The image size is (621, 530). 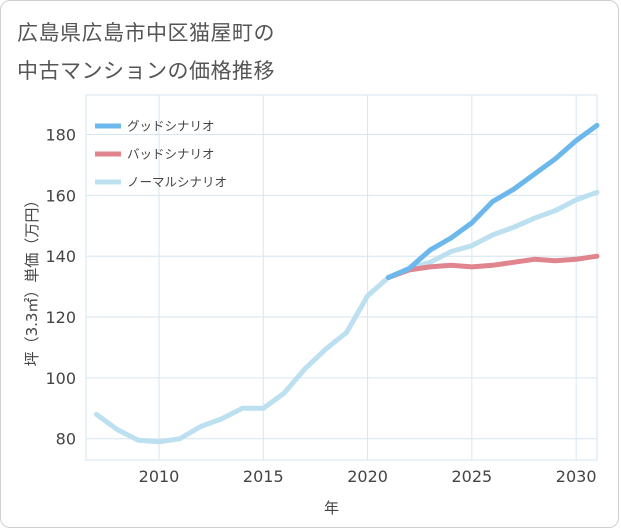 I want to click on legend-label-bad: バッドシナリオ, so click(x=171, y=154).